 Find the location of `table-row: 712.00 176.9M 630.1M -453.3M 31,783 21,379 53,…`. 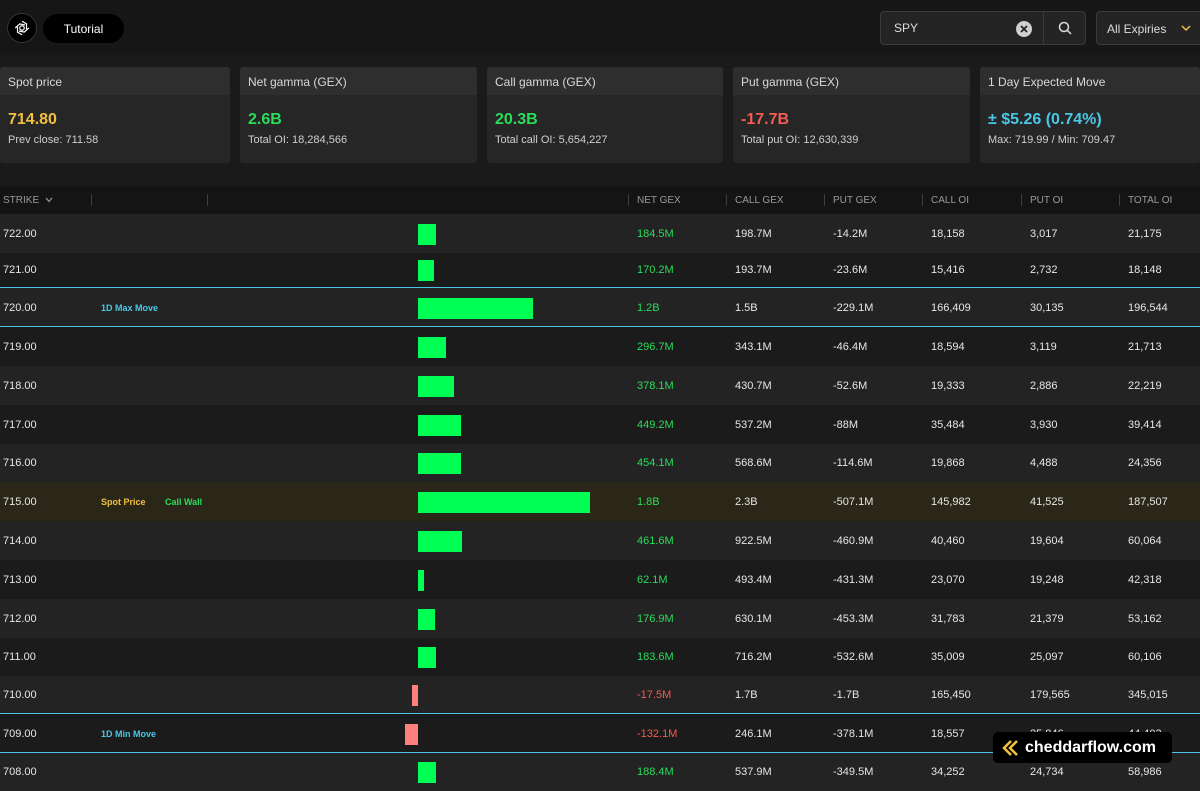

table-row: 712.00 176.9M 630.1M -453.3M 31,783 21,379 53,… is located at coordinates (600, 618).